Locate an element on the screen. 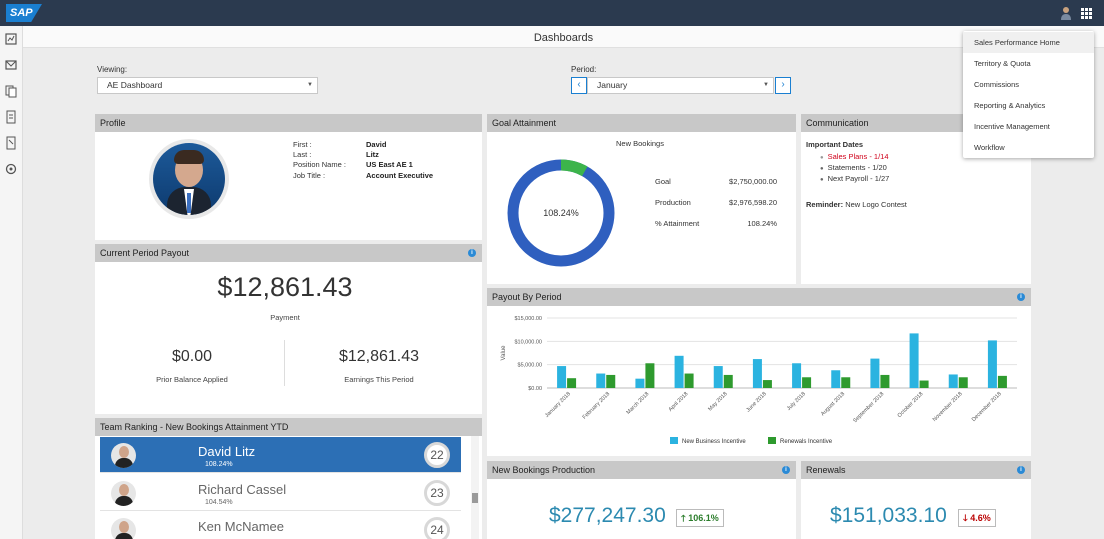 The height and width of the screenshot is (539, 1104). list-item: ● Sales Plans - 1/14 is located at coordinates (854, 156).